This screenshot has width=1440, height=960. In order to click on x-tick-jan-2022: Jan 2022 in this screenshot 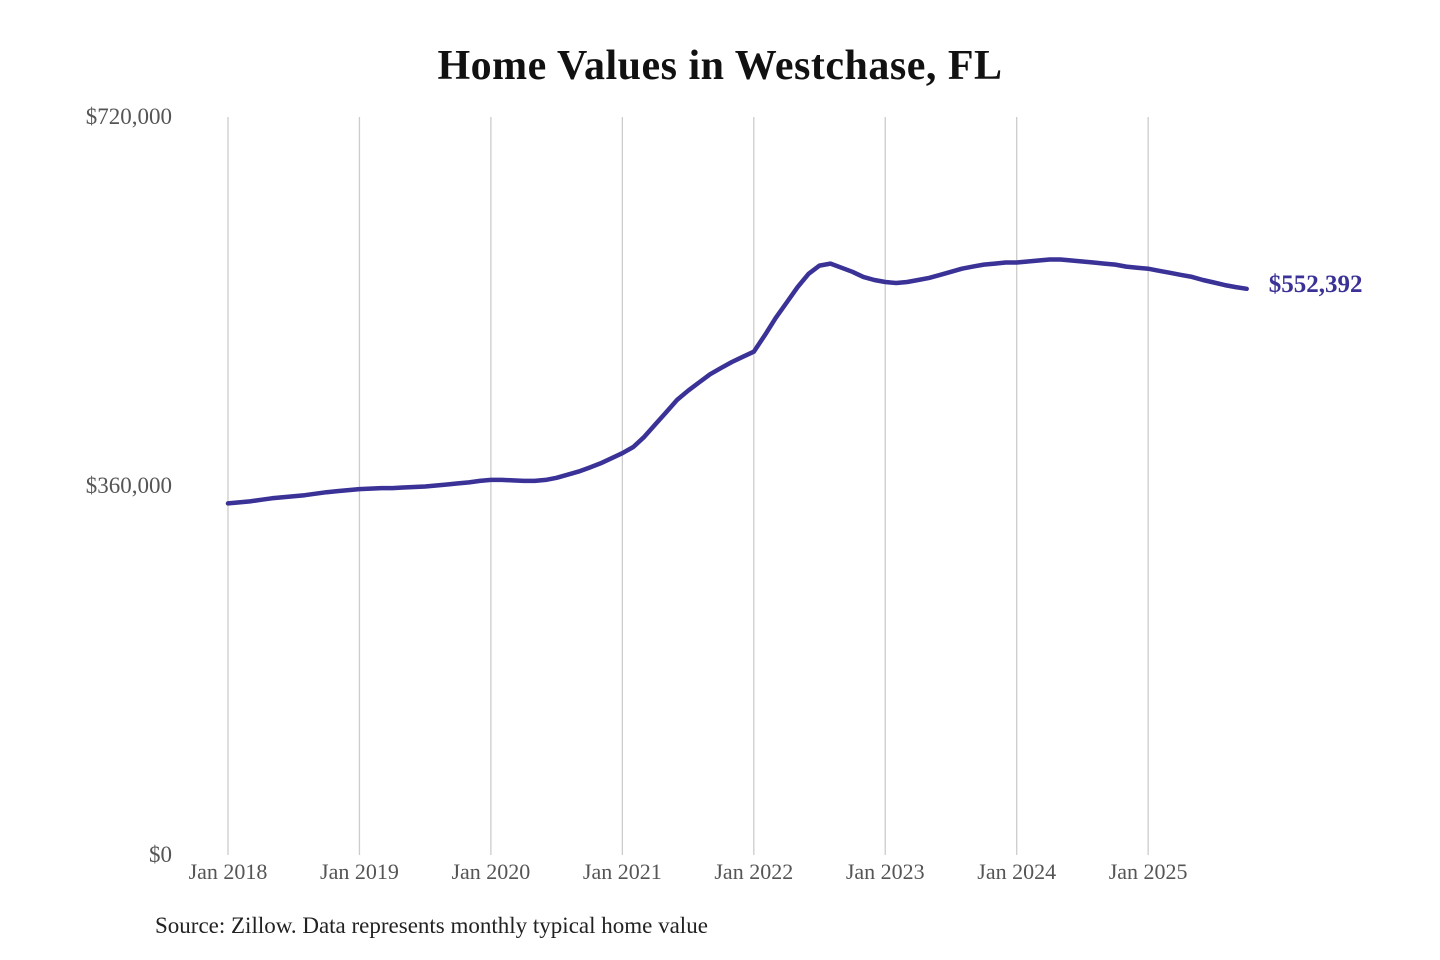, I will do `click(754, 871)`.